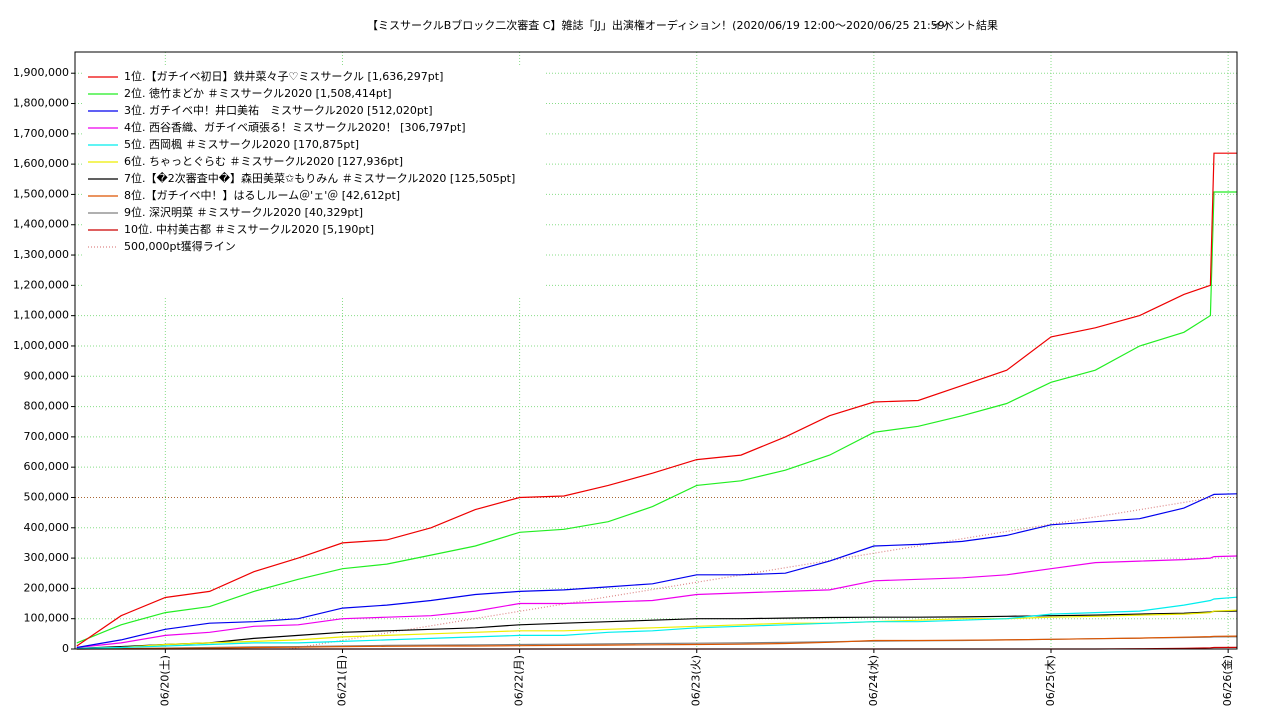  I want to click on legend-label: 1位.【ガチイベ初日】鉄井菜々子♡ミスサークル [1,636,297pt], so click(283, 76).